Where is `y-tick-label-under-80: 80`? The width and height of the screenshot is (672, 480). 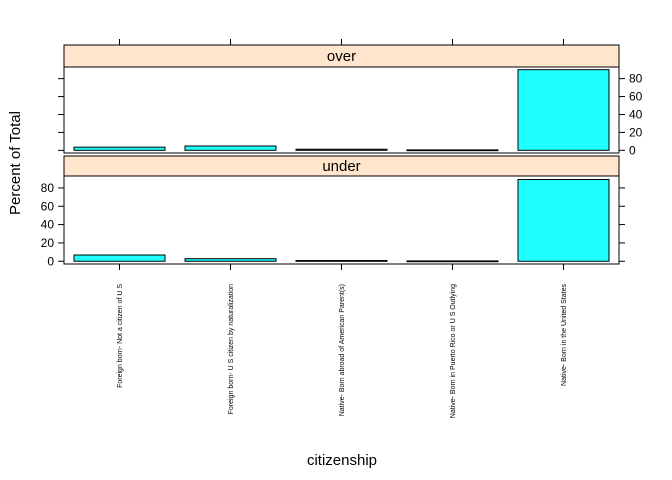
y-tick-label-under-80: 80 is located at coordinates (48, 188).